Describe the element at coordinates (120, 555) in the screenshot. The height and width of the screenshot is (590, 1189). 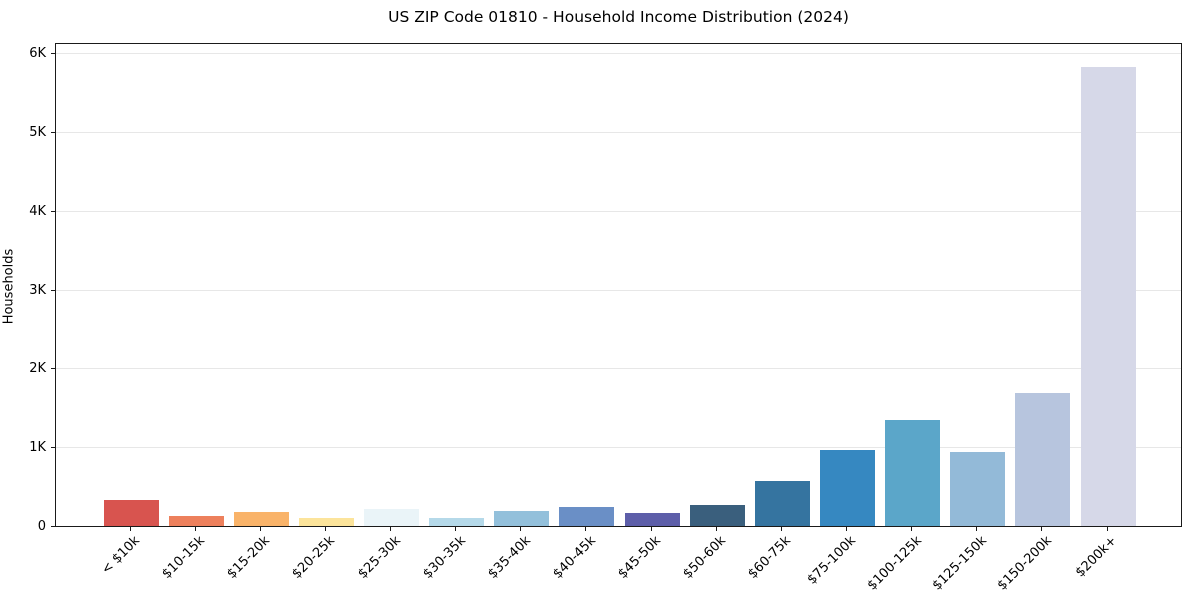
I see `x-tick-label: < $10k` at that location.